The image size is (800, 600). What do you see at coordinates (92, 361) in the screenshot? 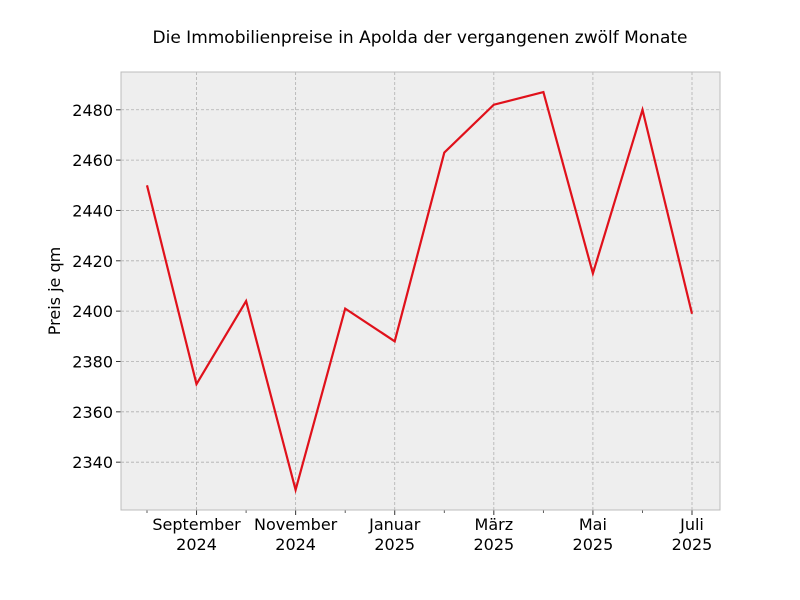
I see `y-tick-label: 2380` at bounding box center [92, 361].